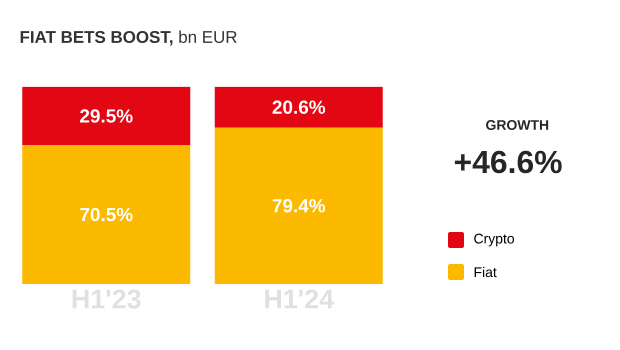  I want to click on text: GROWTH, so click(517, 125).